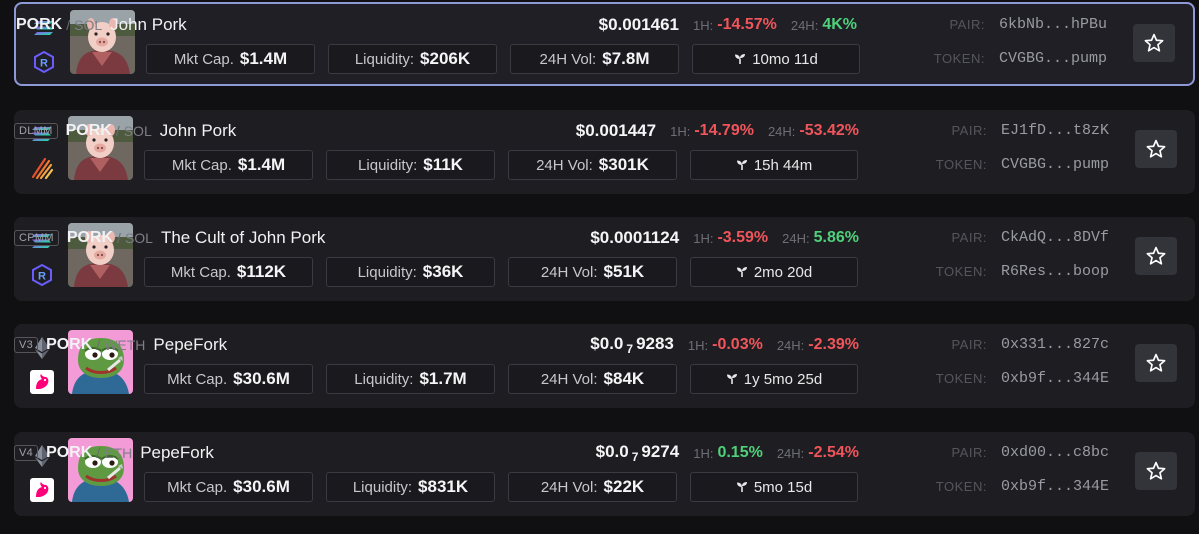 This screenshot has height=534, width=1199. I want to click on price: $0.0 7 9283, so click(632, 345).